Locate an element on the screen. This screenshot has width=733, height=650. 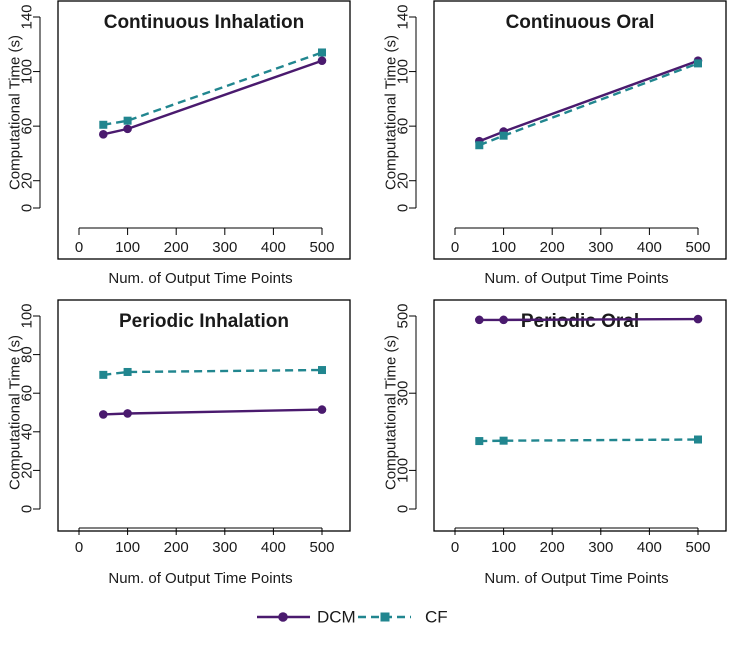
legend-marker-cf is located at coordinates (385, 617).